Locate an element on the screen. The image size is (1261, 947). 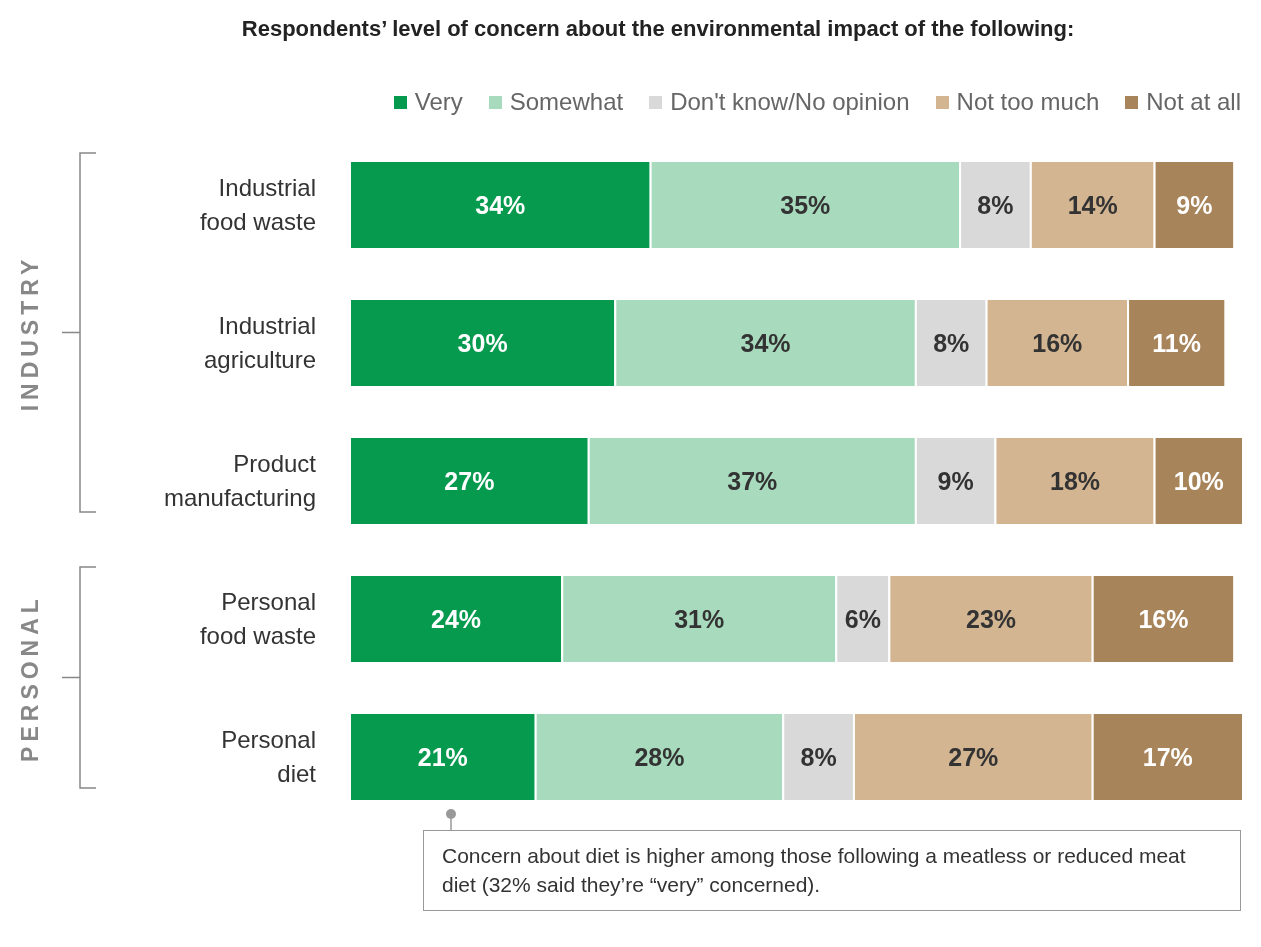
legend-label: Don't know/No opinion is located at coordinates (789, 102).